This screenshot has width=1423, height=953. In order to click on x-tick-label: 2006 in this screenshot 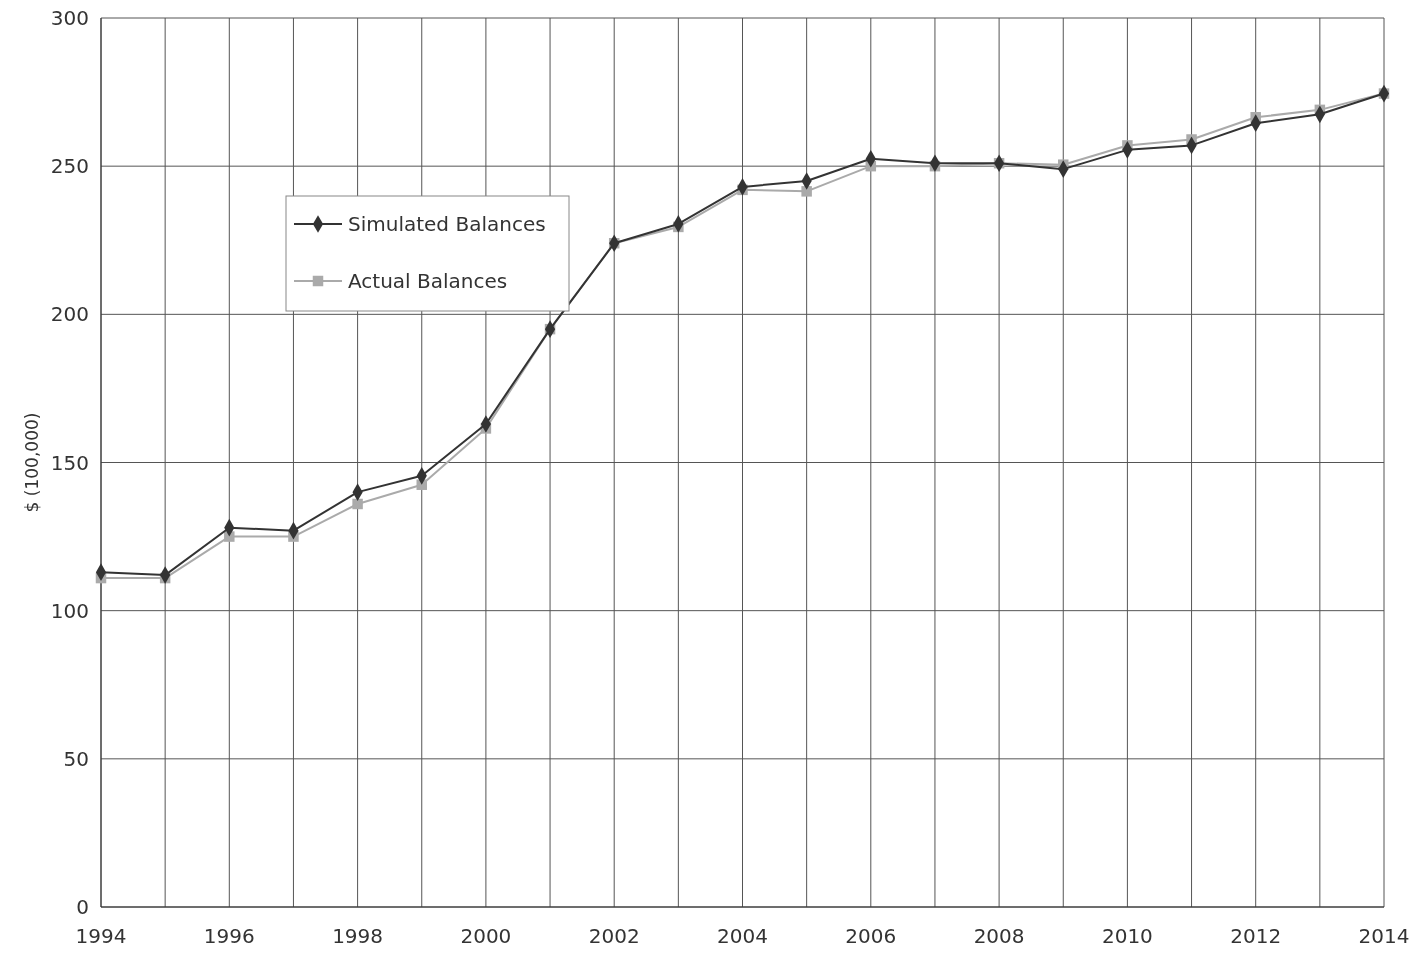, I will do `click(871, 936)`.